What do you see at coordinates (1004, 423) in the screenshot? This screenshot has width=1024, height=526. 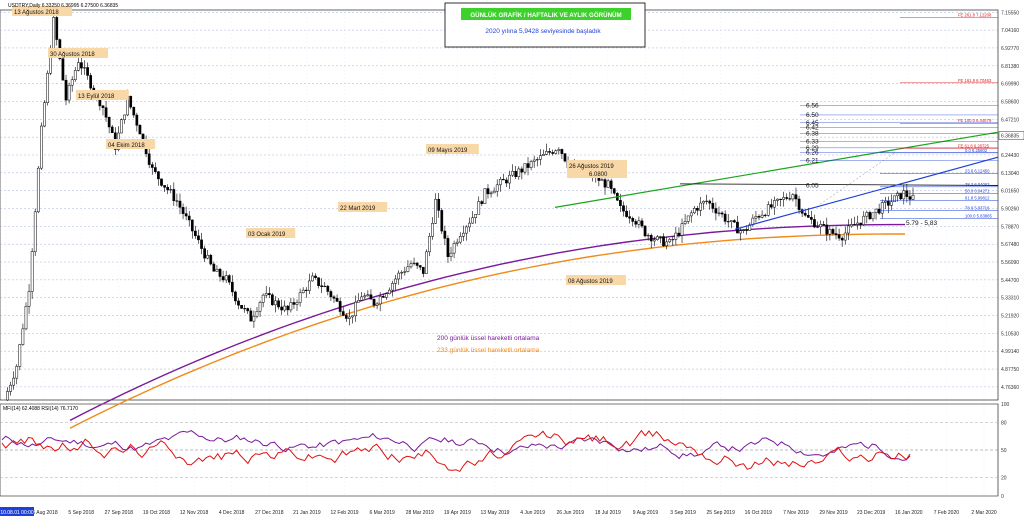 I see `indicator-tick-label: 80` at bounding box center [1004, 423].